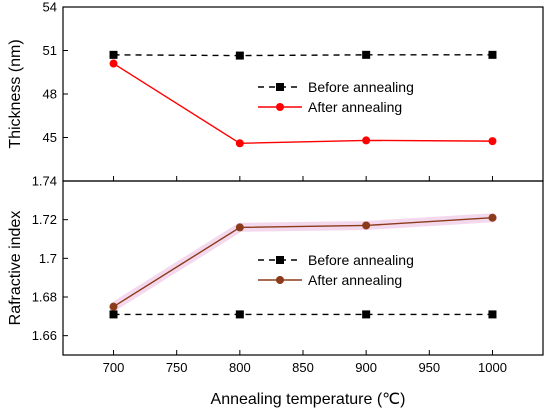 This screenshot has height=412, width=550. What do you see at coordinates (50, 7) in the screenshot?
I see `top-y-tick-label: 54` at bounding box center [50, 7].